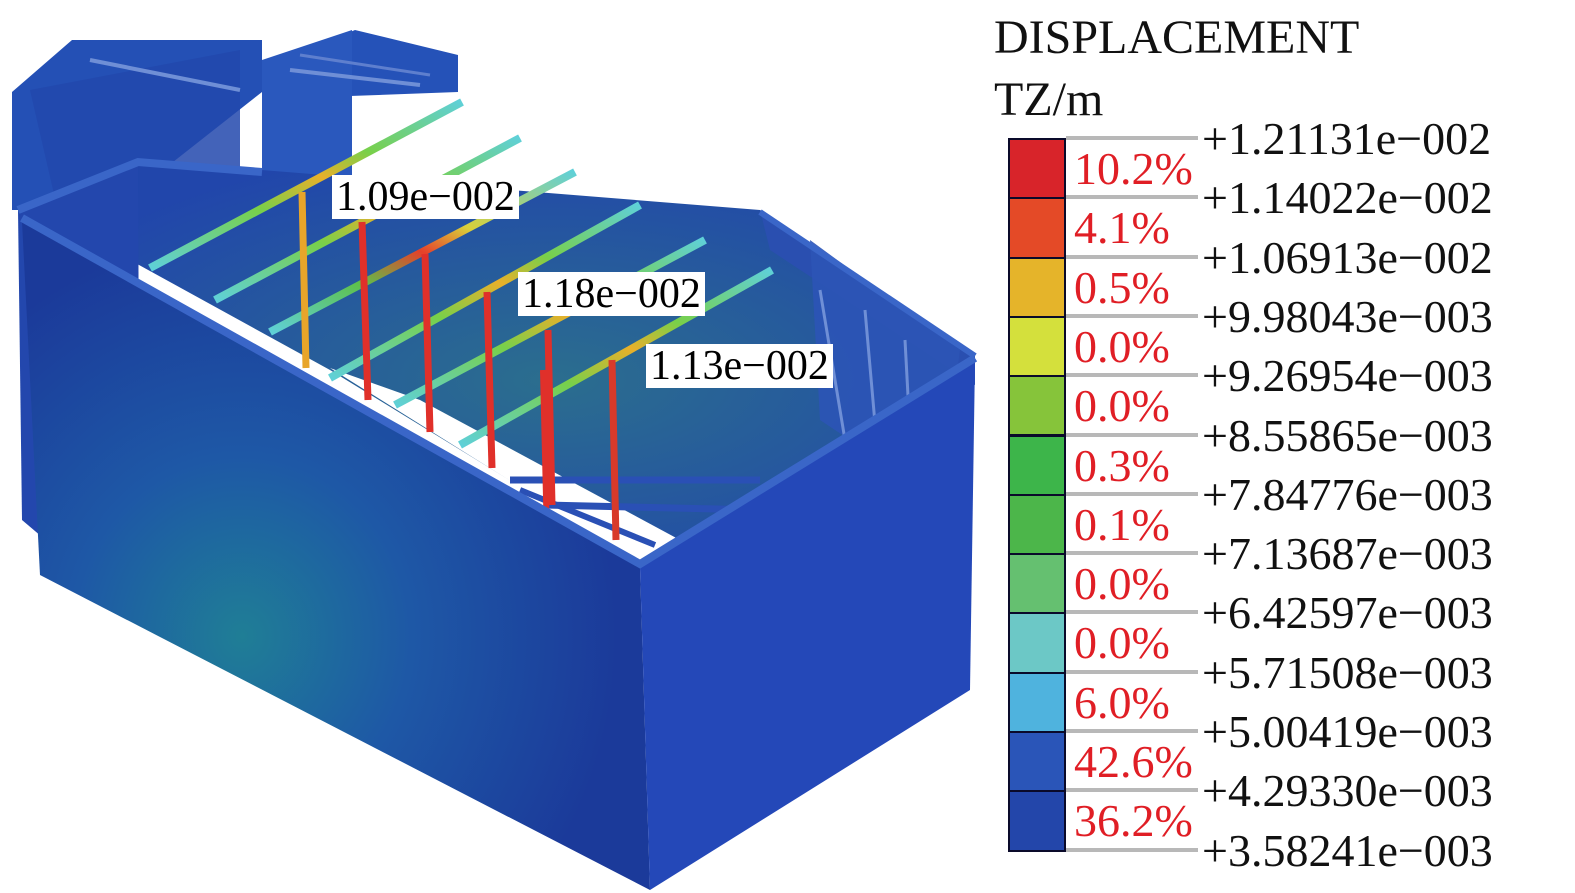  I want to click on legend-tick-value: +5.00419e−003, so click(1347, 731).